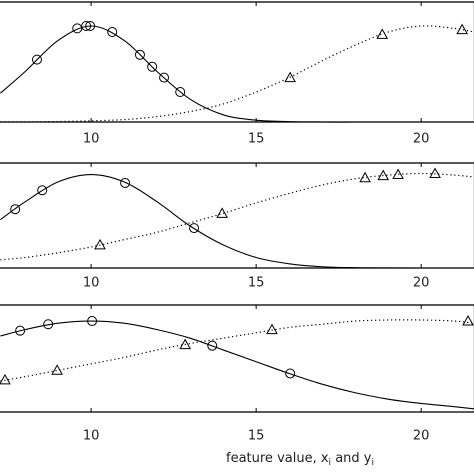  I want to click on curve, so click(237, 350).